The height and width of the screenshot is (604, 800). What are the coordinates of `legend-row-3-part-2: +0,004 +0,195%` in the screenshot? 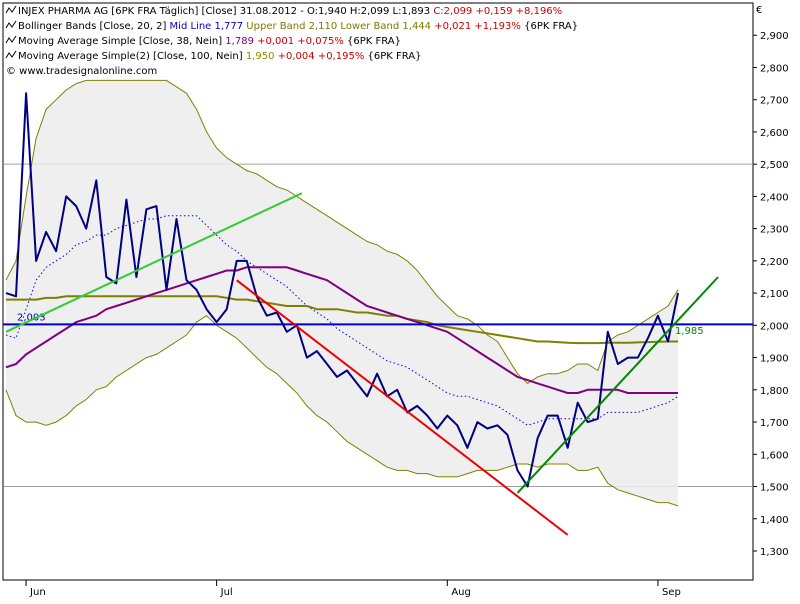 It's located at (319, 56).